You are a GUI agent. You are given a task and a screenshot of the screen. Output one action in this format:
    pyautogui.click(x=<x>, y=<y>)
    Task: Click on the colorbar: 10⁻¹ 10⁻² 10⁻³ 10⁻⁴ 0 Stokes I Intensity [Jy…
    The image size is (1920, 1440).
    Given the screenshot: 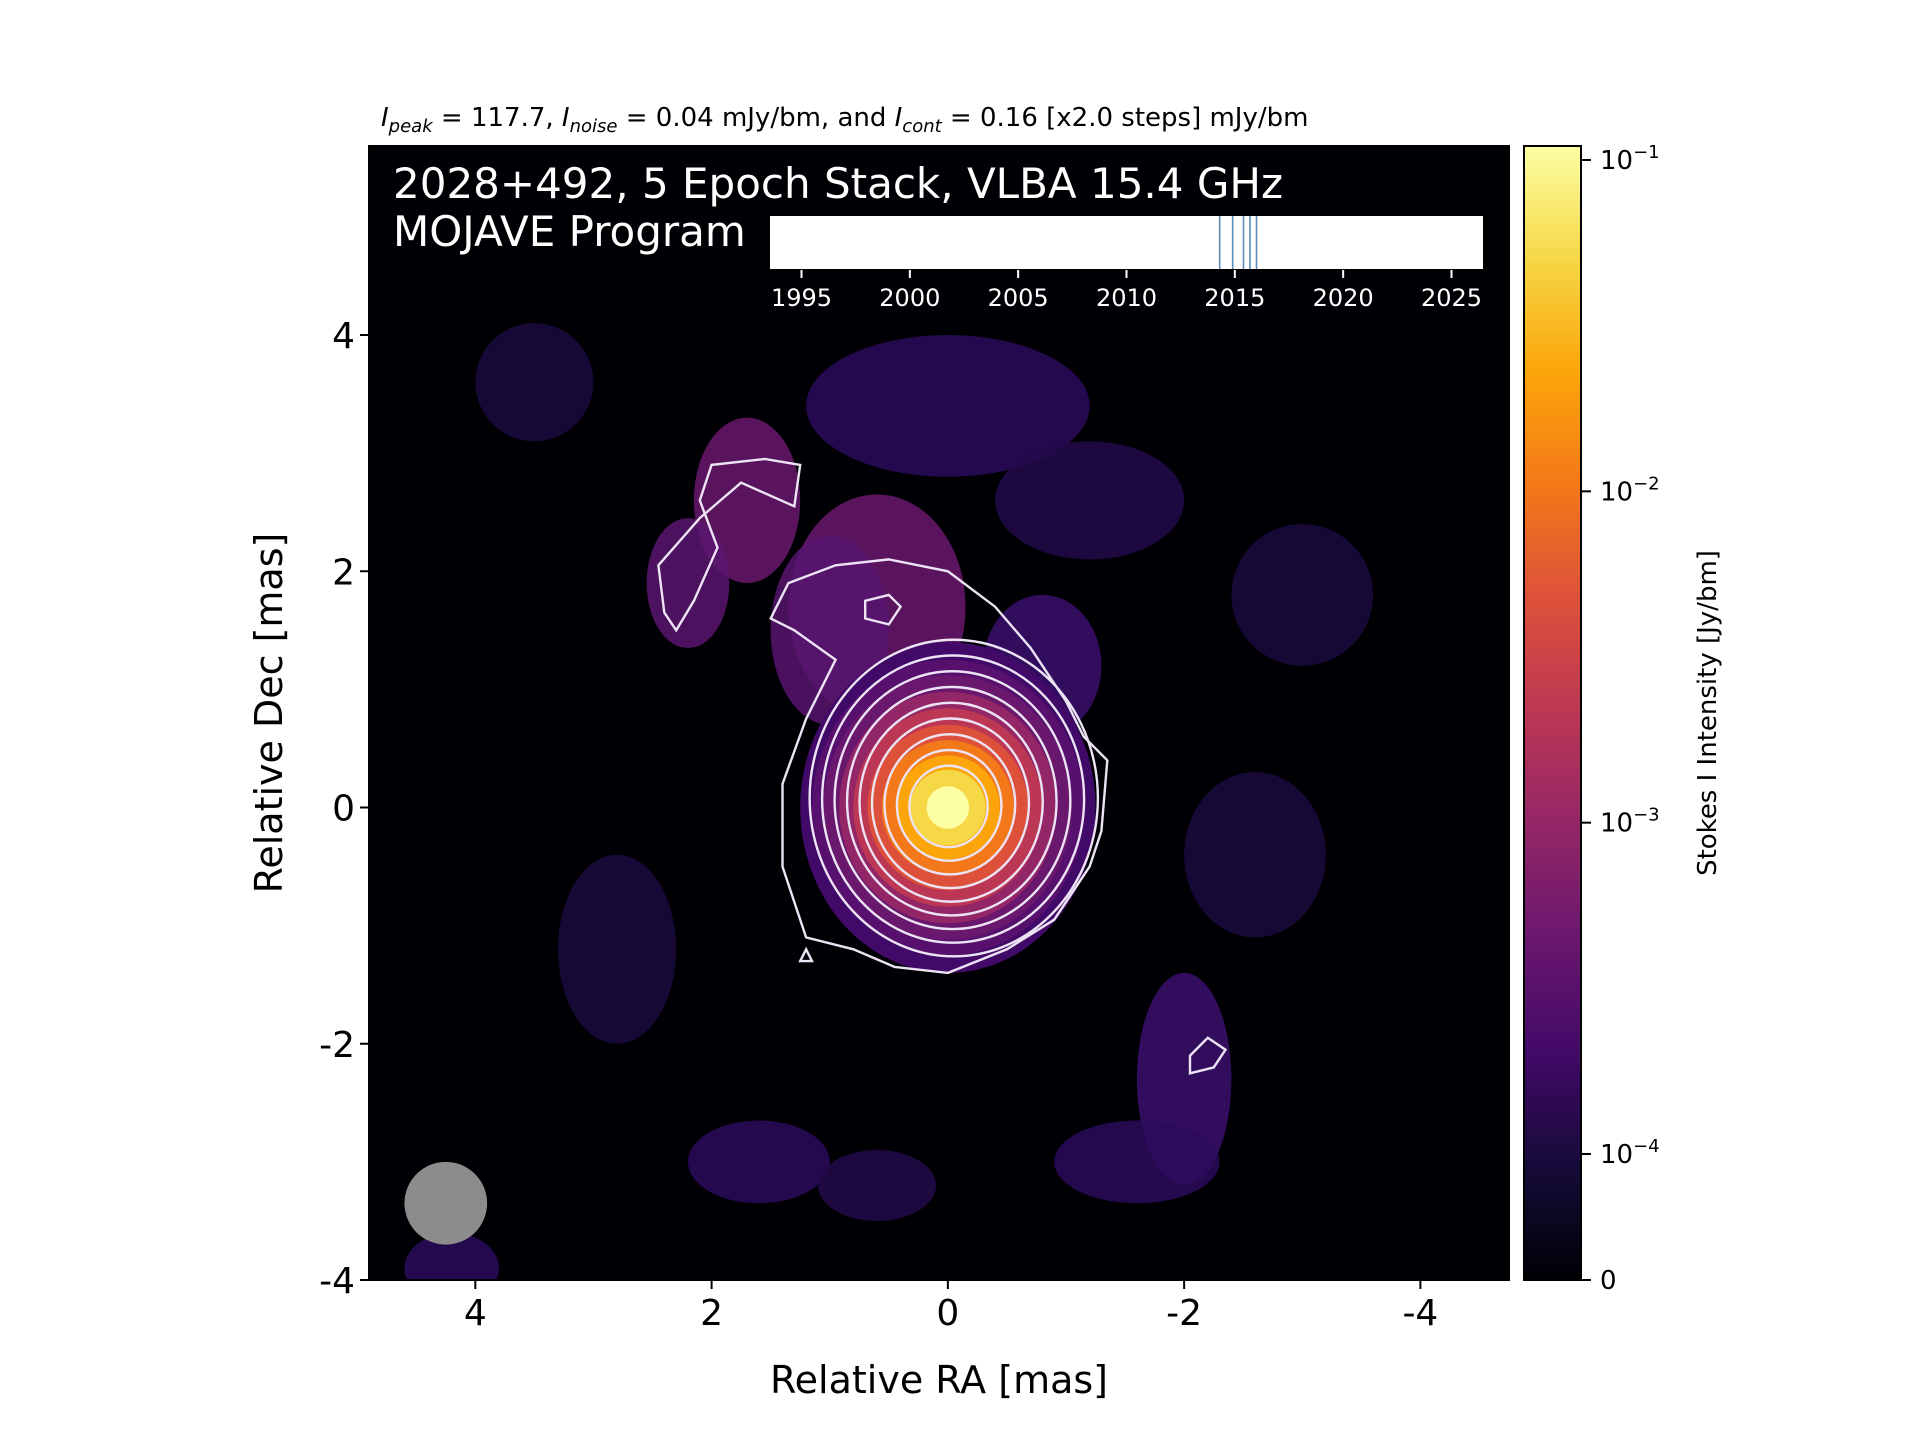 What is the action you would take?
    pyautogui.click(x=1623, y=719)
    